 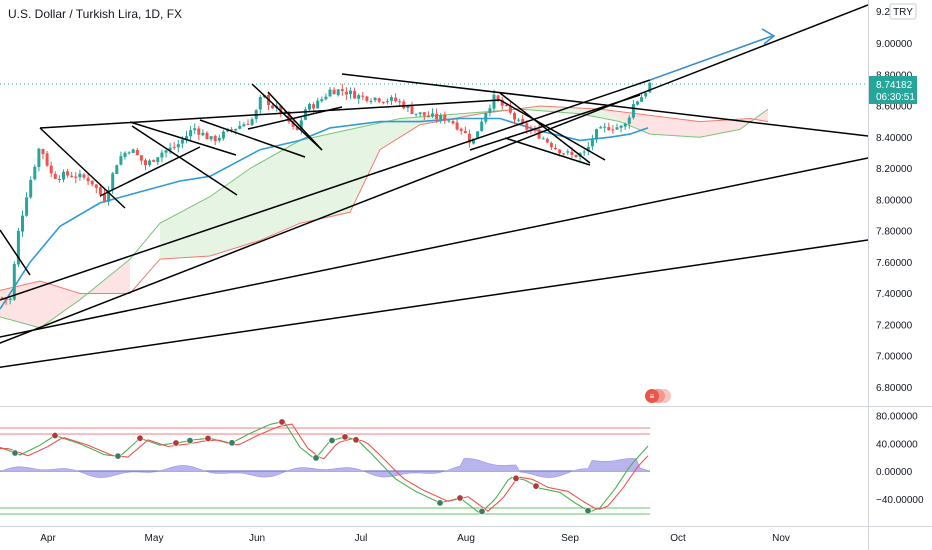 I want to click on time-tick-label: Nov, so click(x=781, y=538).